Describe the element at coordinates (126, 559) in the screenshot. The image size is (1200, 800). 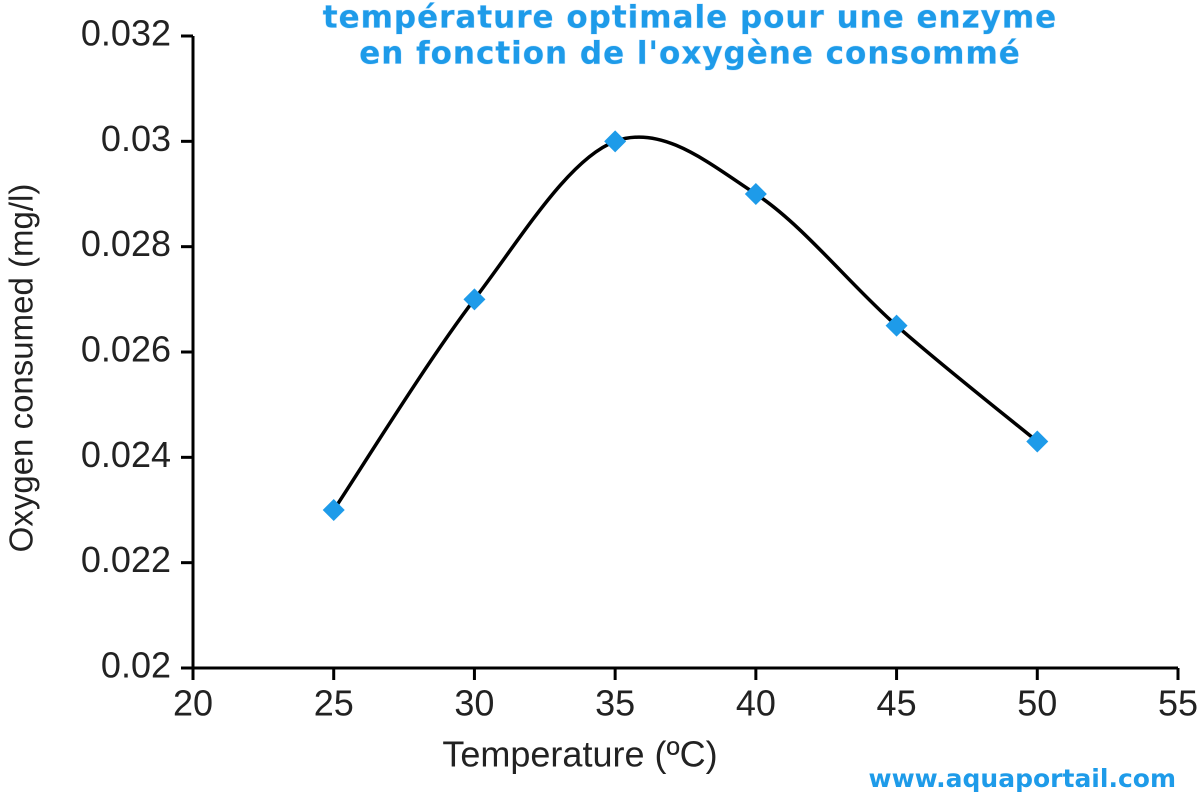
I see `y-tick-label: 0.022` at that location.